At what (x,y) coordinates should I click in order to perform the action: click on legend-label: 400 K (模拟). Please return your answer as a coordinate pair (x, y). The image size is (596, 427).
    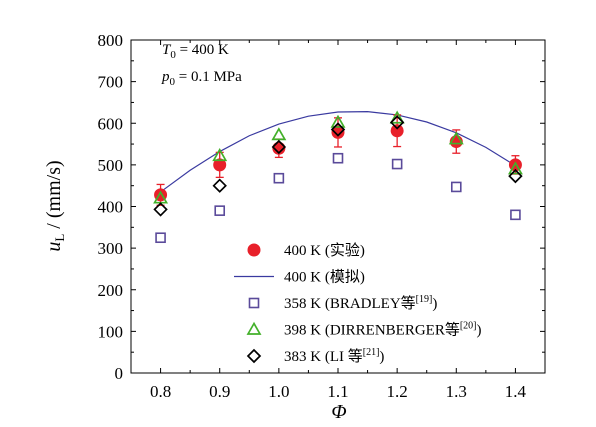
    Looking at the image, I should click on (324, 277).